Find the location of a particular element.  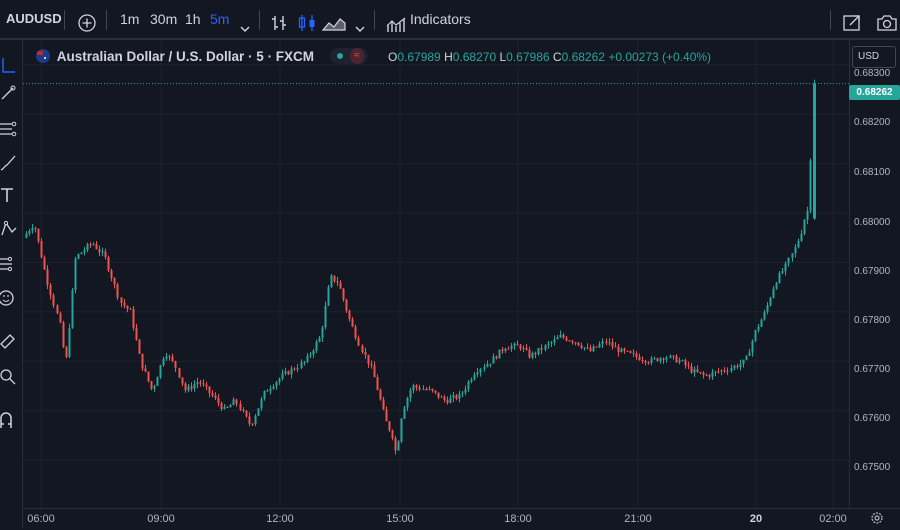

close-value: 0.68262 is located at coordinates (583, 57).